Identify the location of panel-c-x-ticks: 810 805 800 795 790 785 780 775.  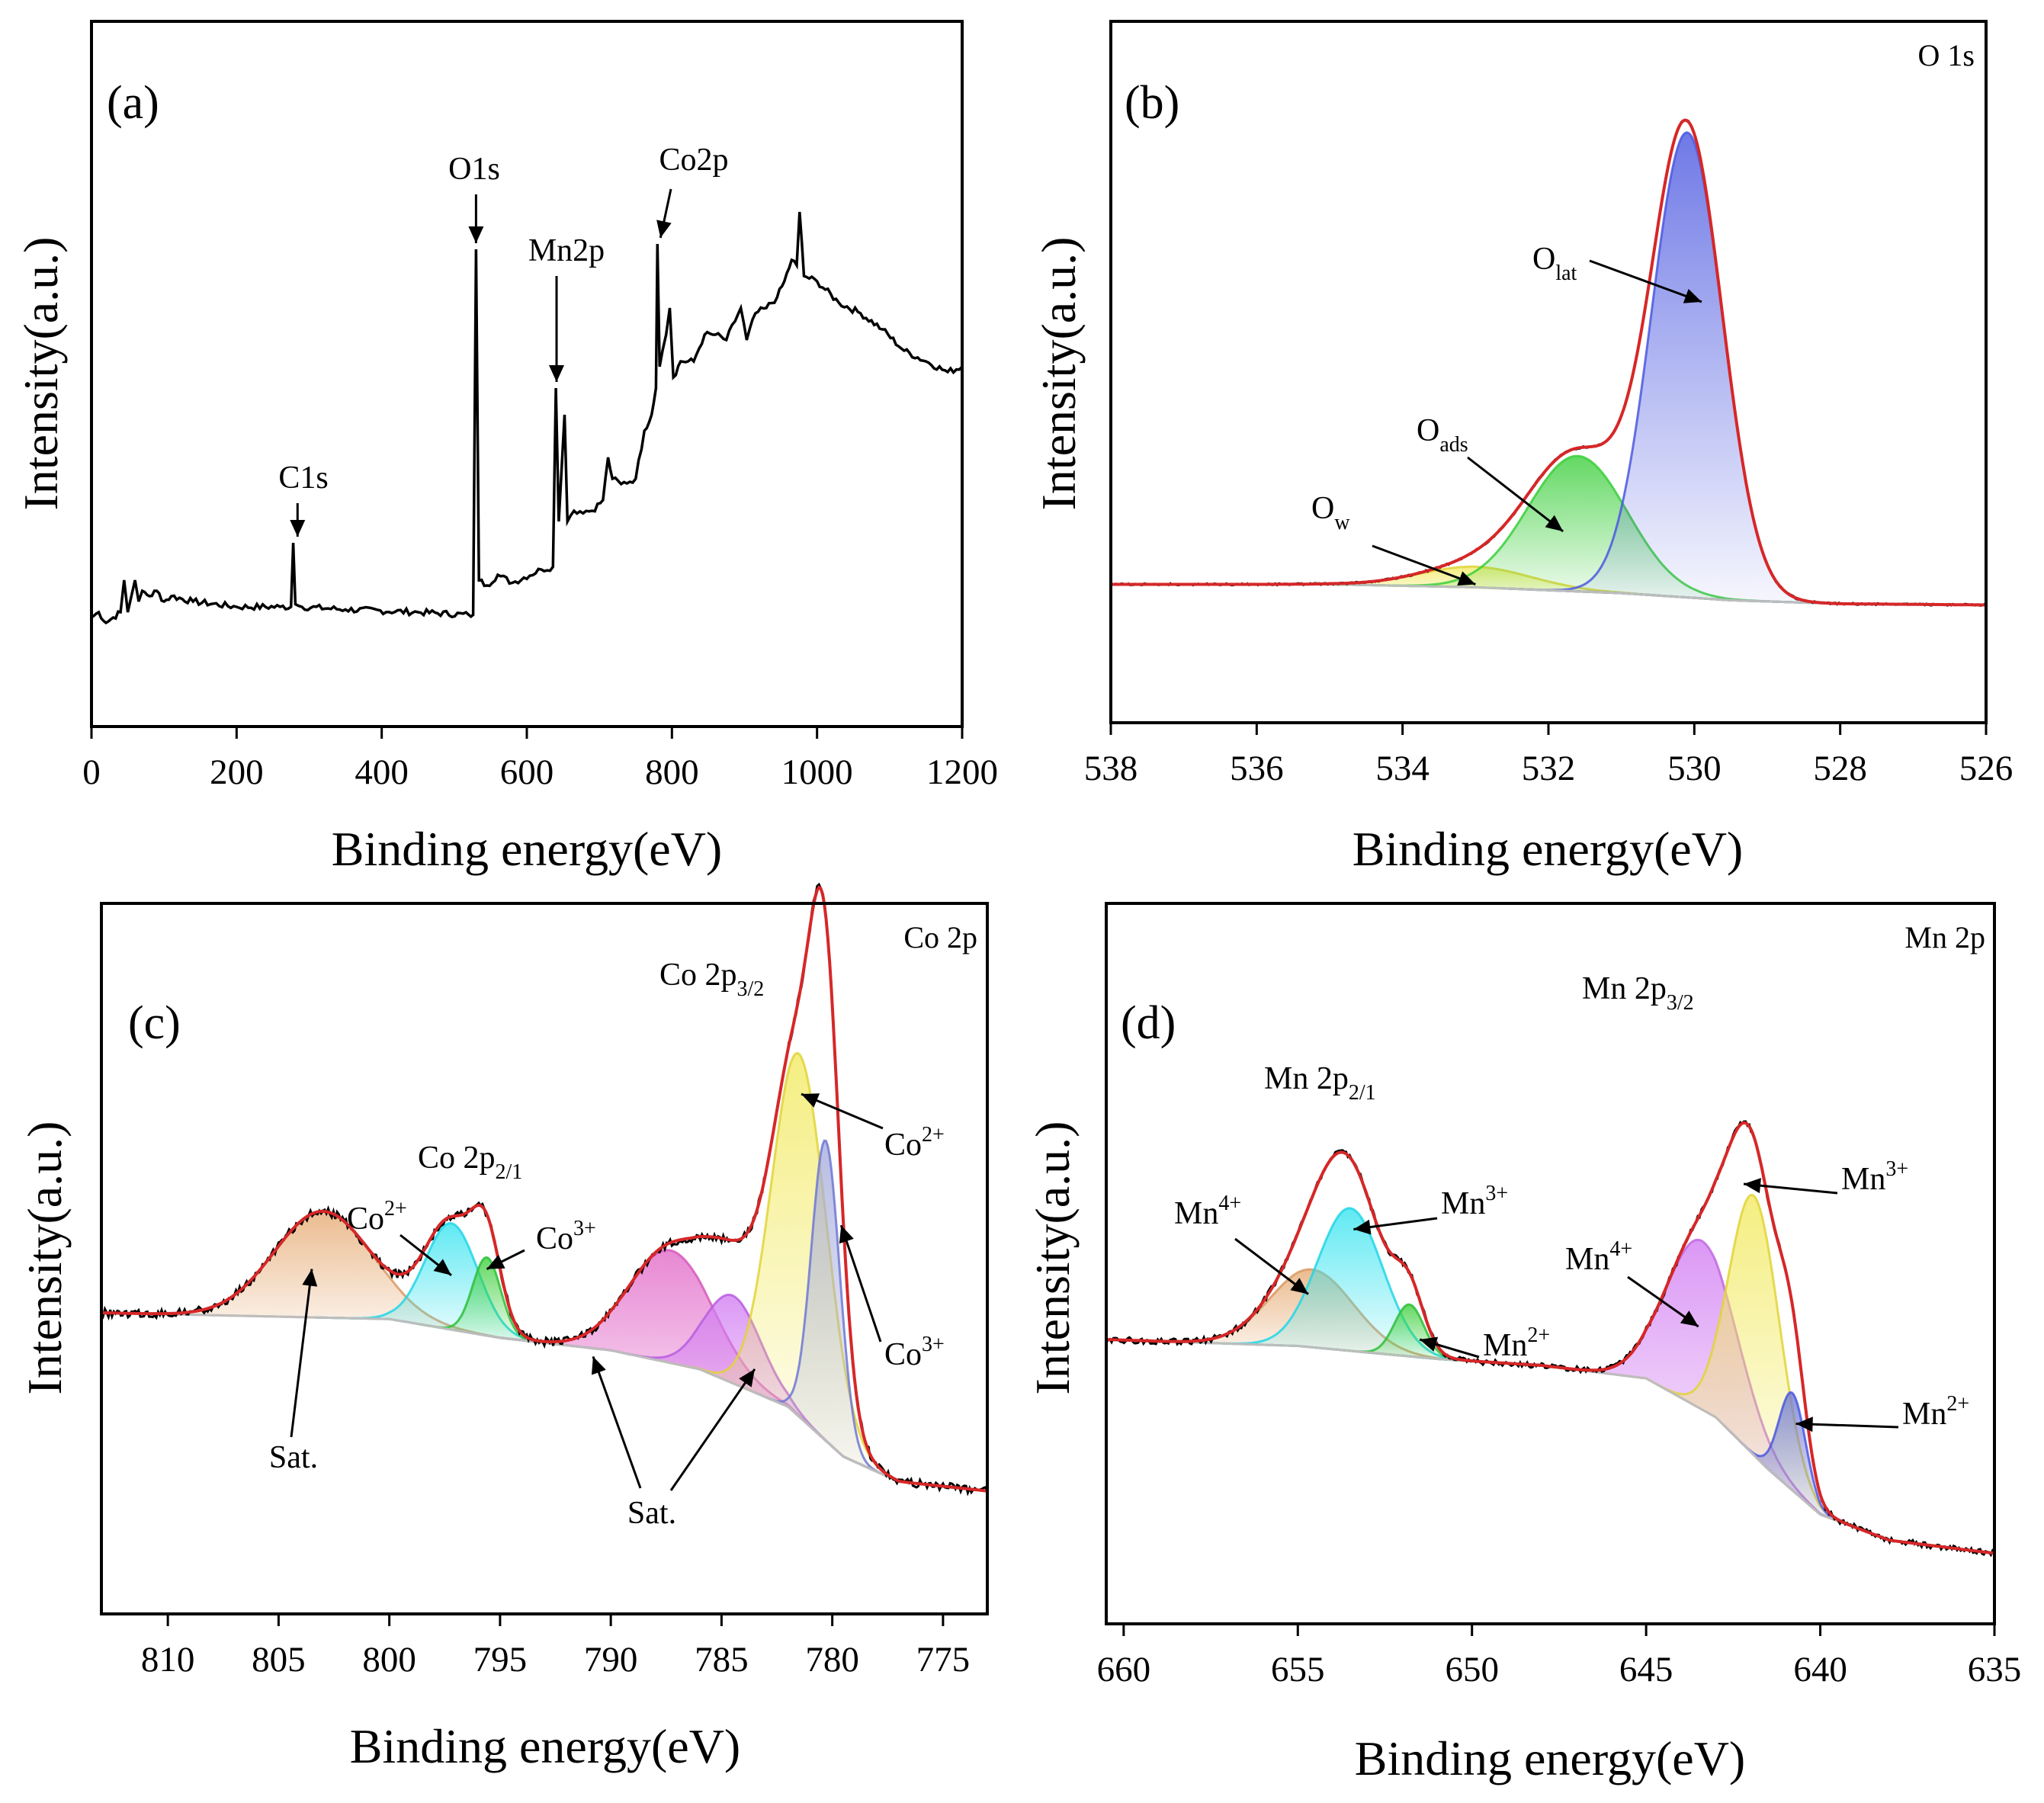
(555, 1646).